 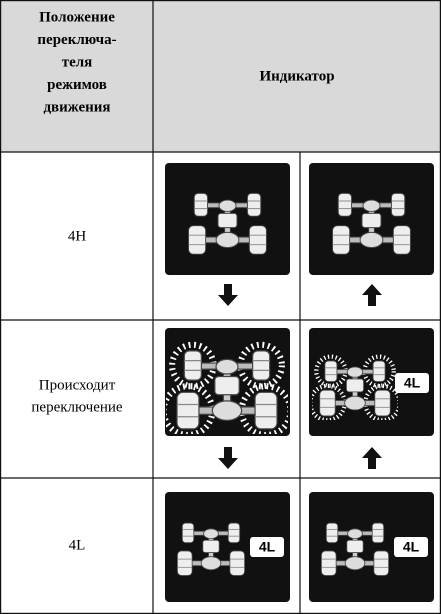 What do you see at coordinates (77, 17) in the screenshot?
I see `position-header: Положение` at bounding box center [77, 17].